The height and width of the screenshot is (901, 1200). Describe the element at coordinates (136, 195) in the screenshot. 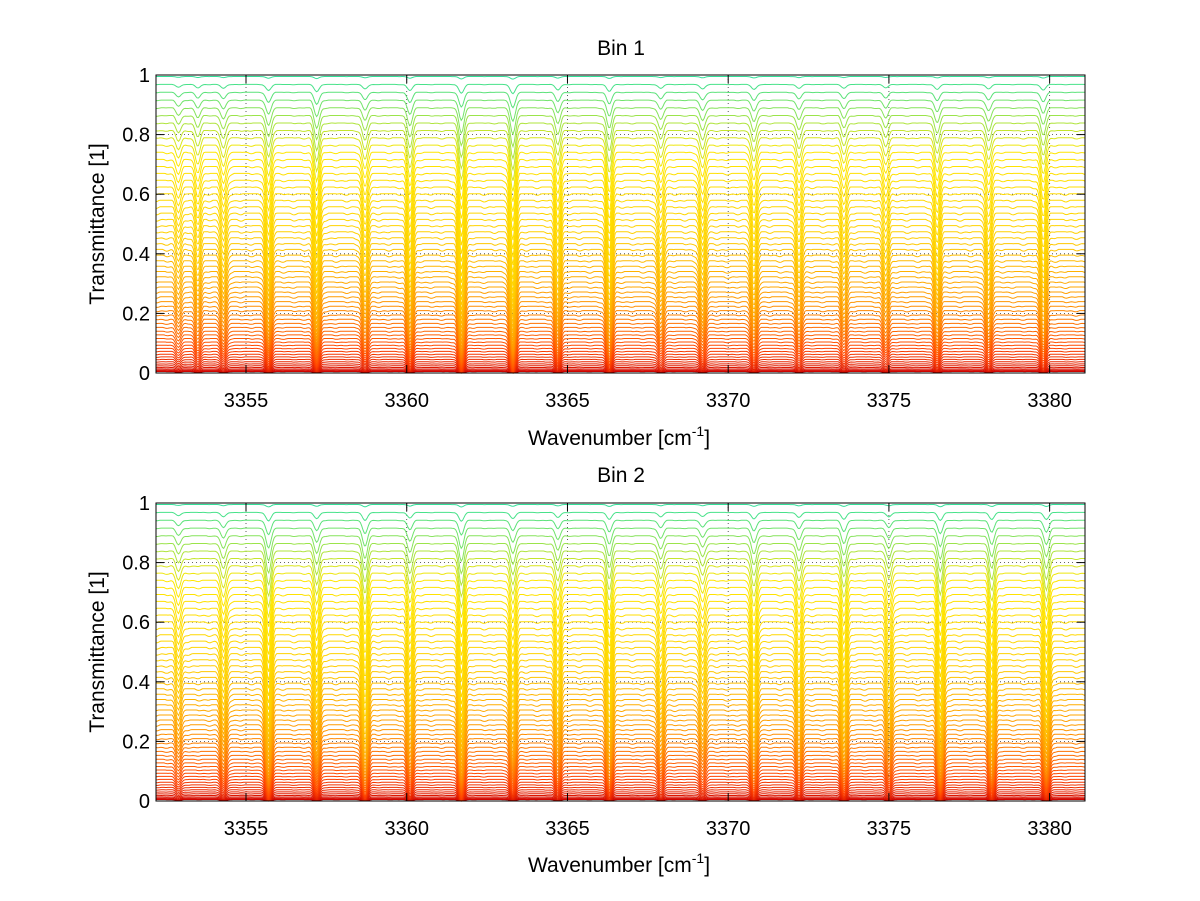

I see `y-tick-label: 0.6` at that location.